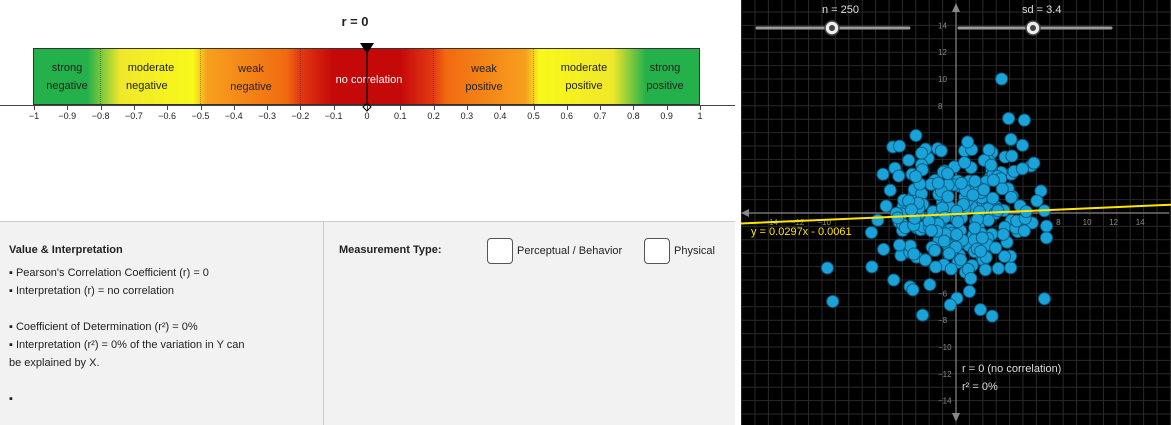 This screenshot has height=425, width=1171. I want to click on axis-tick-label: 0.6, so click(567, 116).